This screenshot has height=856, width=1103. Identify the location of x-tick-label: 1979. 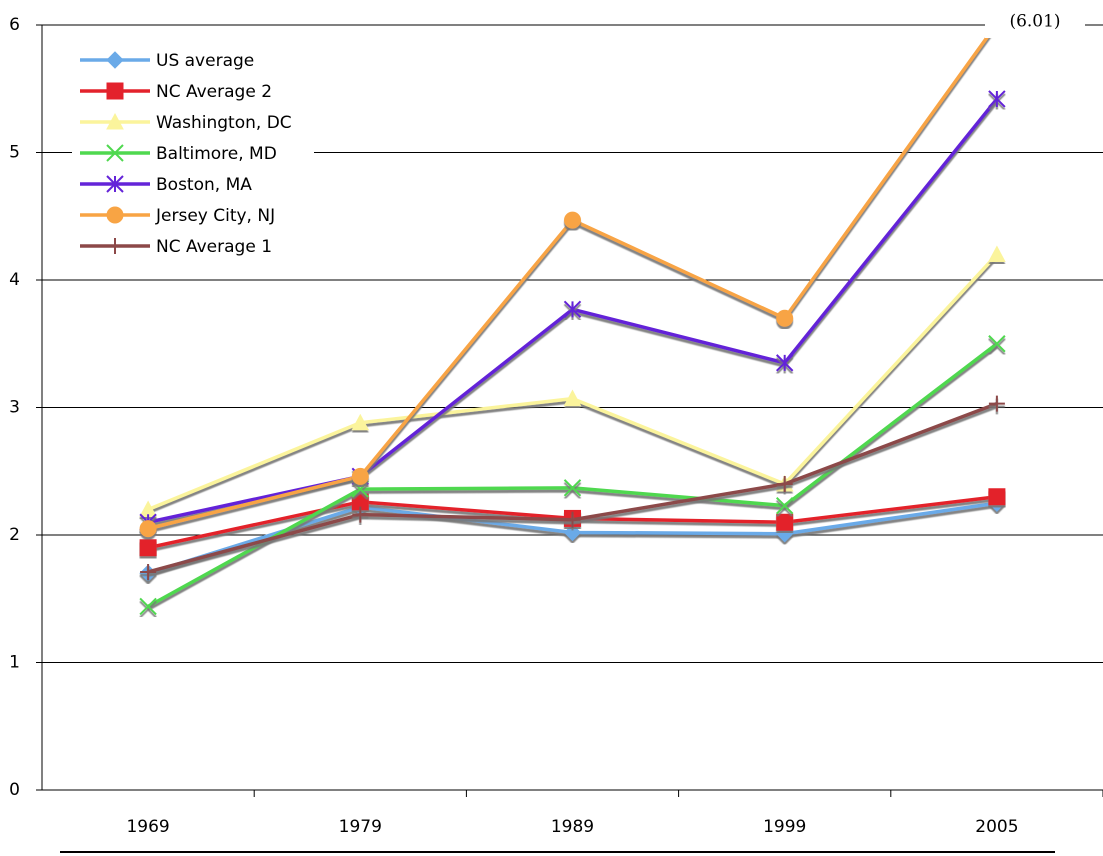
(360, 827).